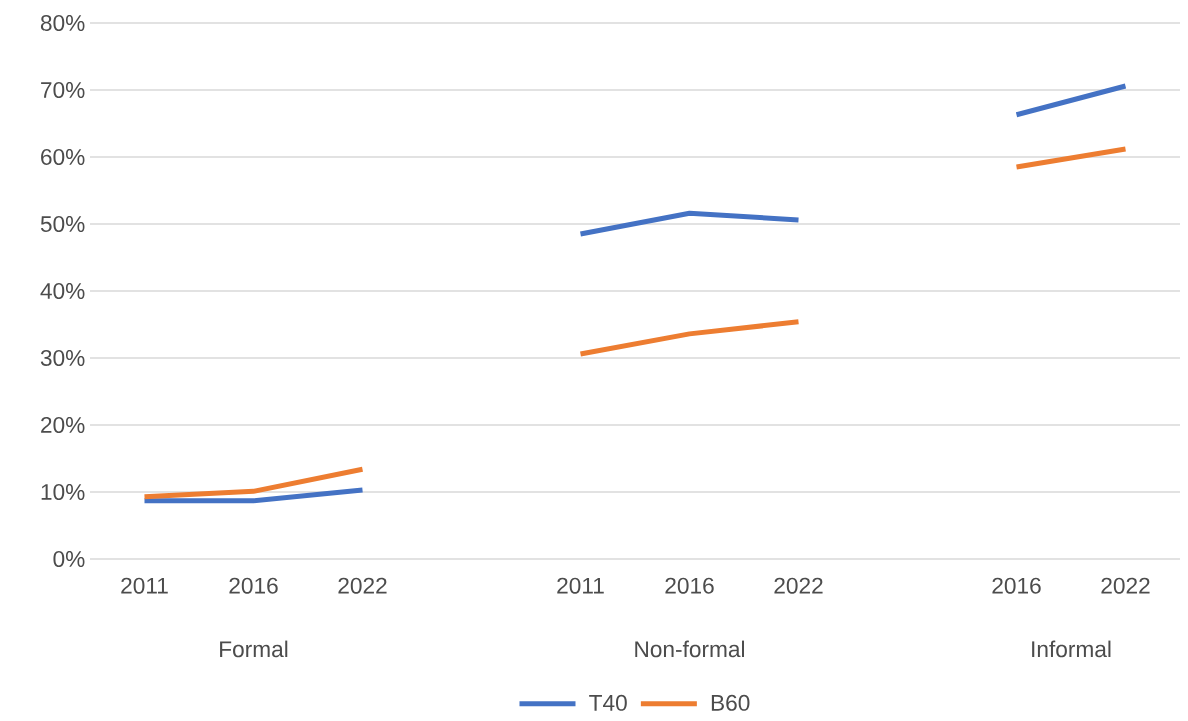 The width and height of the screenshot is (1188, 721). I want to click on y-tick-label: 80%, so click(62, 23).